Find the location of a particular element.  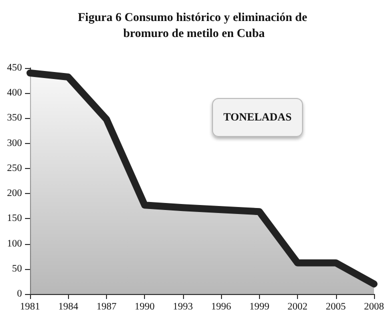

x-tick-label: 1993 is located at coordinates (182, 307).